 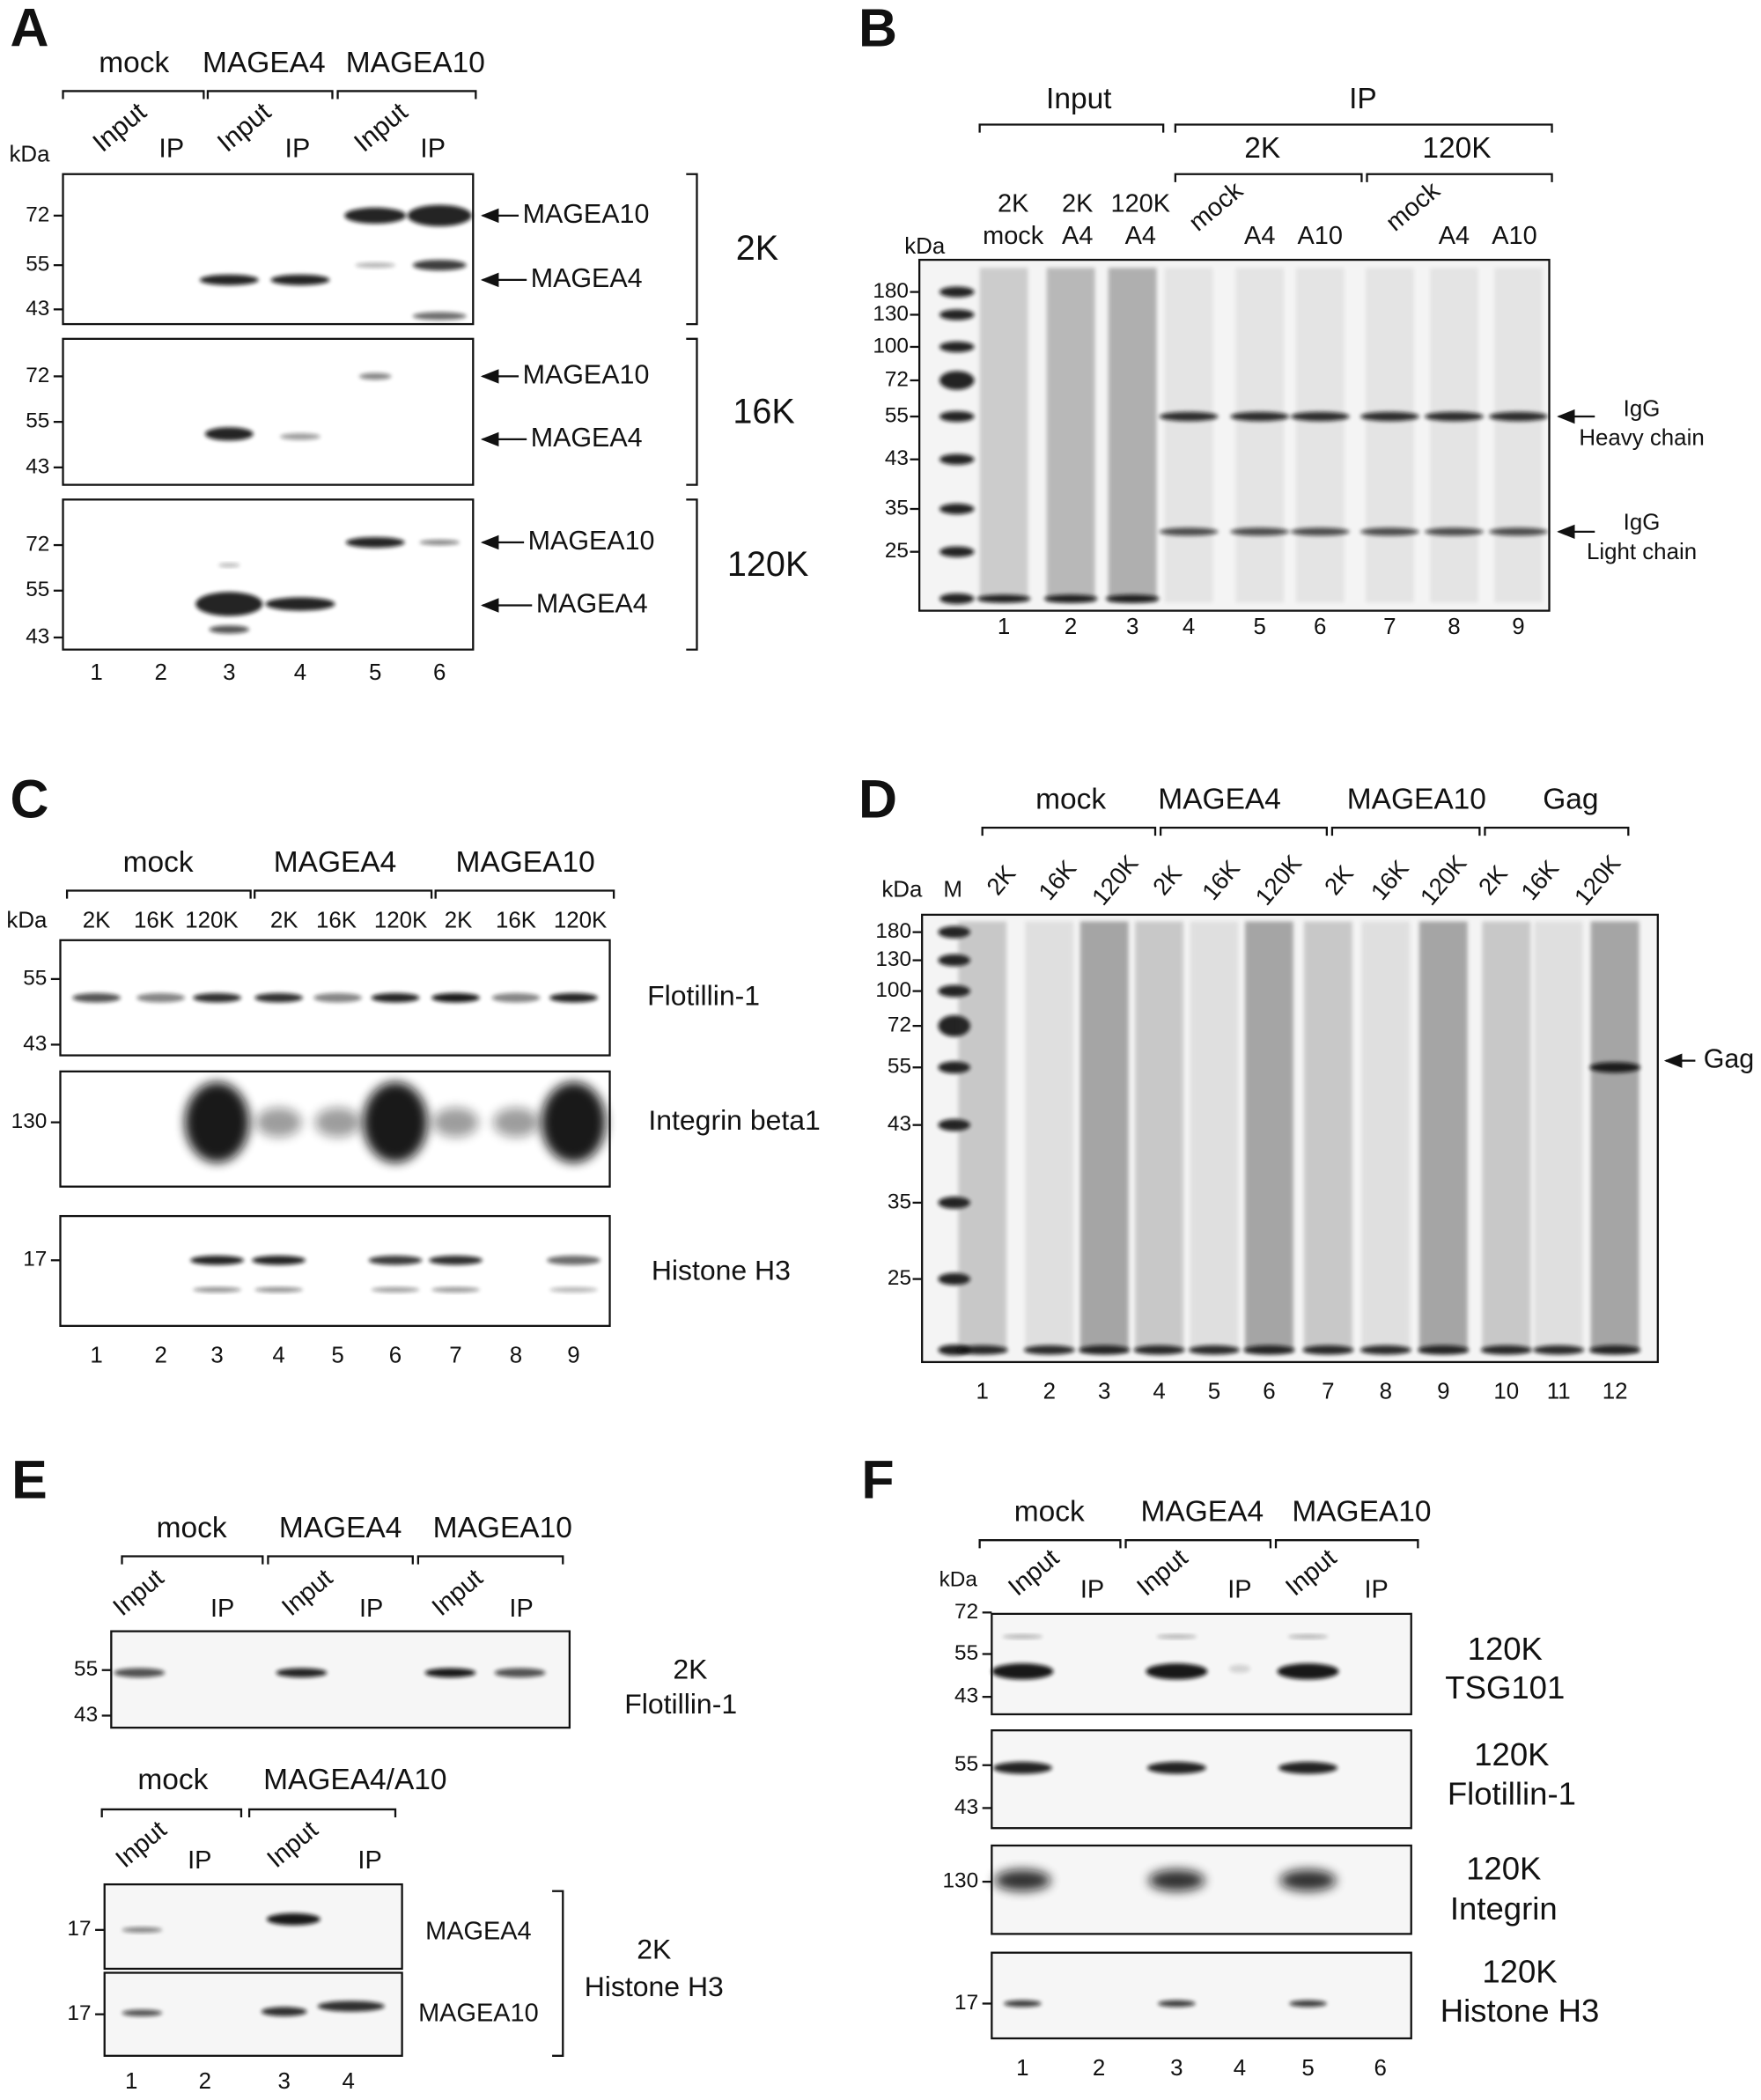 What do you see at coordinates (1202, 1512) in the screenshot?
I see `group-label: MAGEA4` at bounding box center [1202, 1512].